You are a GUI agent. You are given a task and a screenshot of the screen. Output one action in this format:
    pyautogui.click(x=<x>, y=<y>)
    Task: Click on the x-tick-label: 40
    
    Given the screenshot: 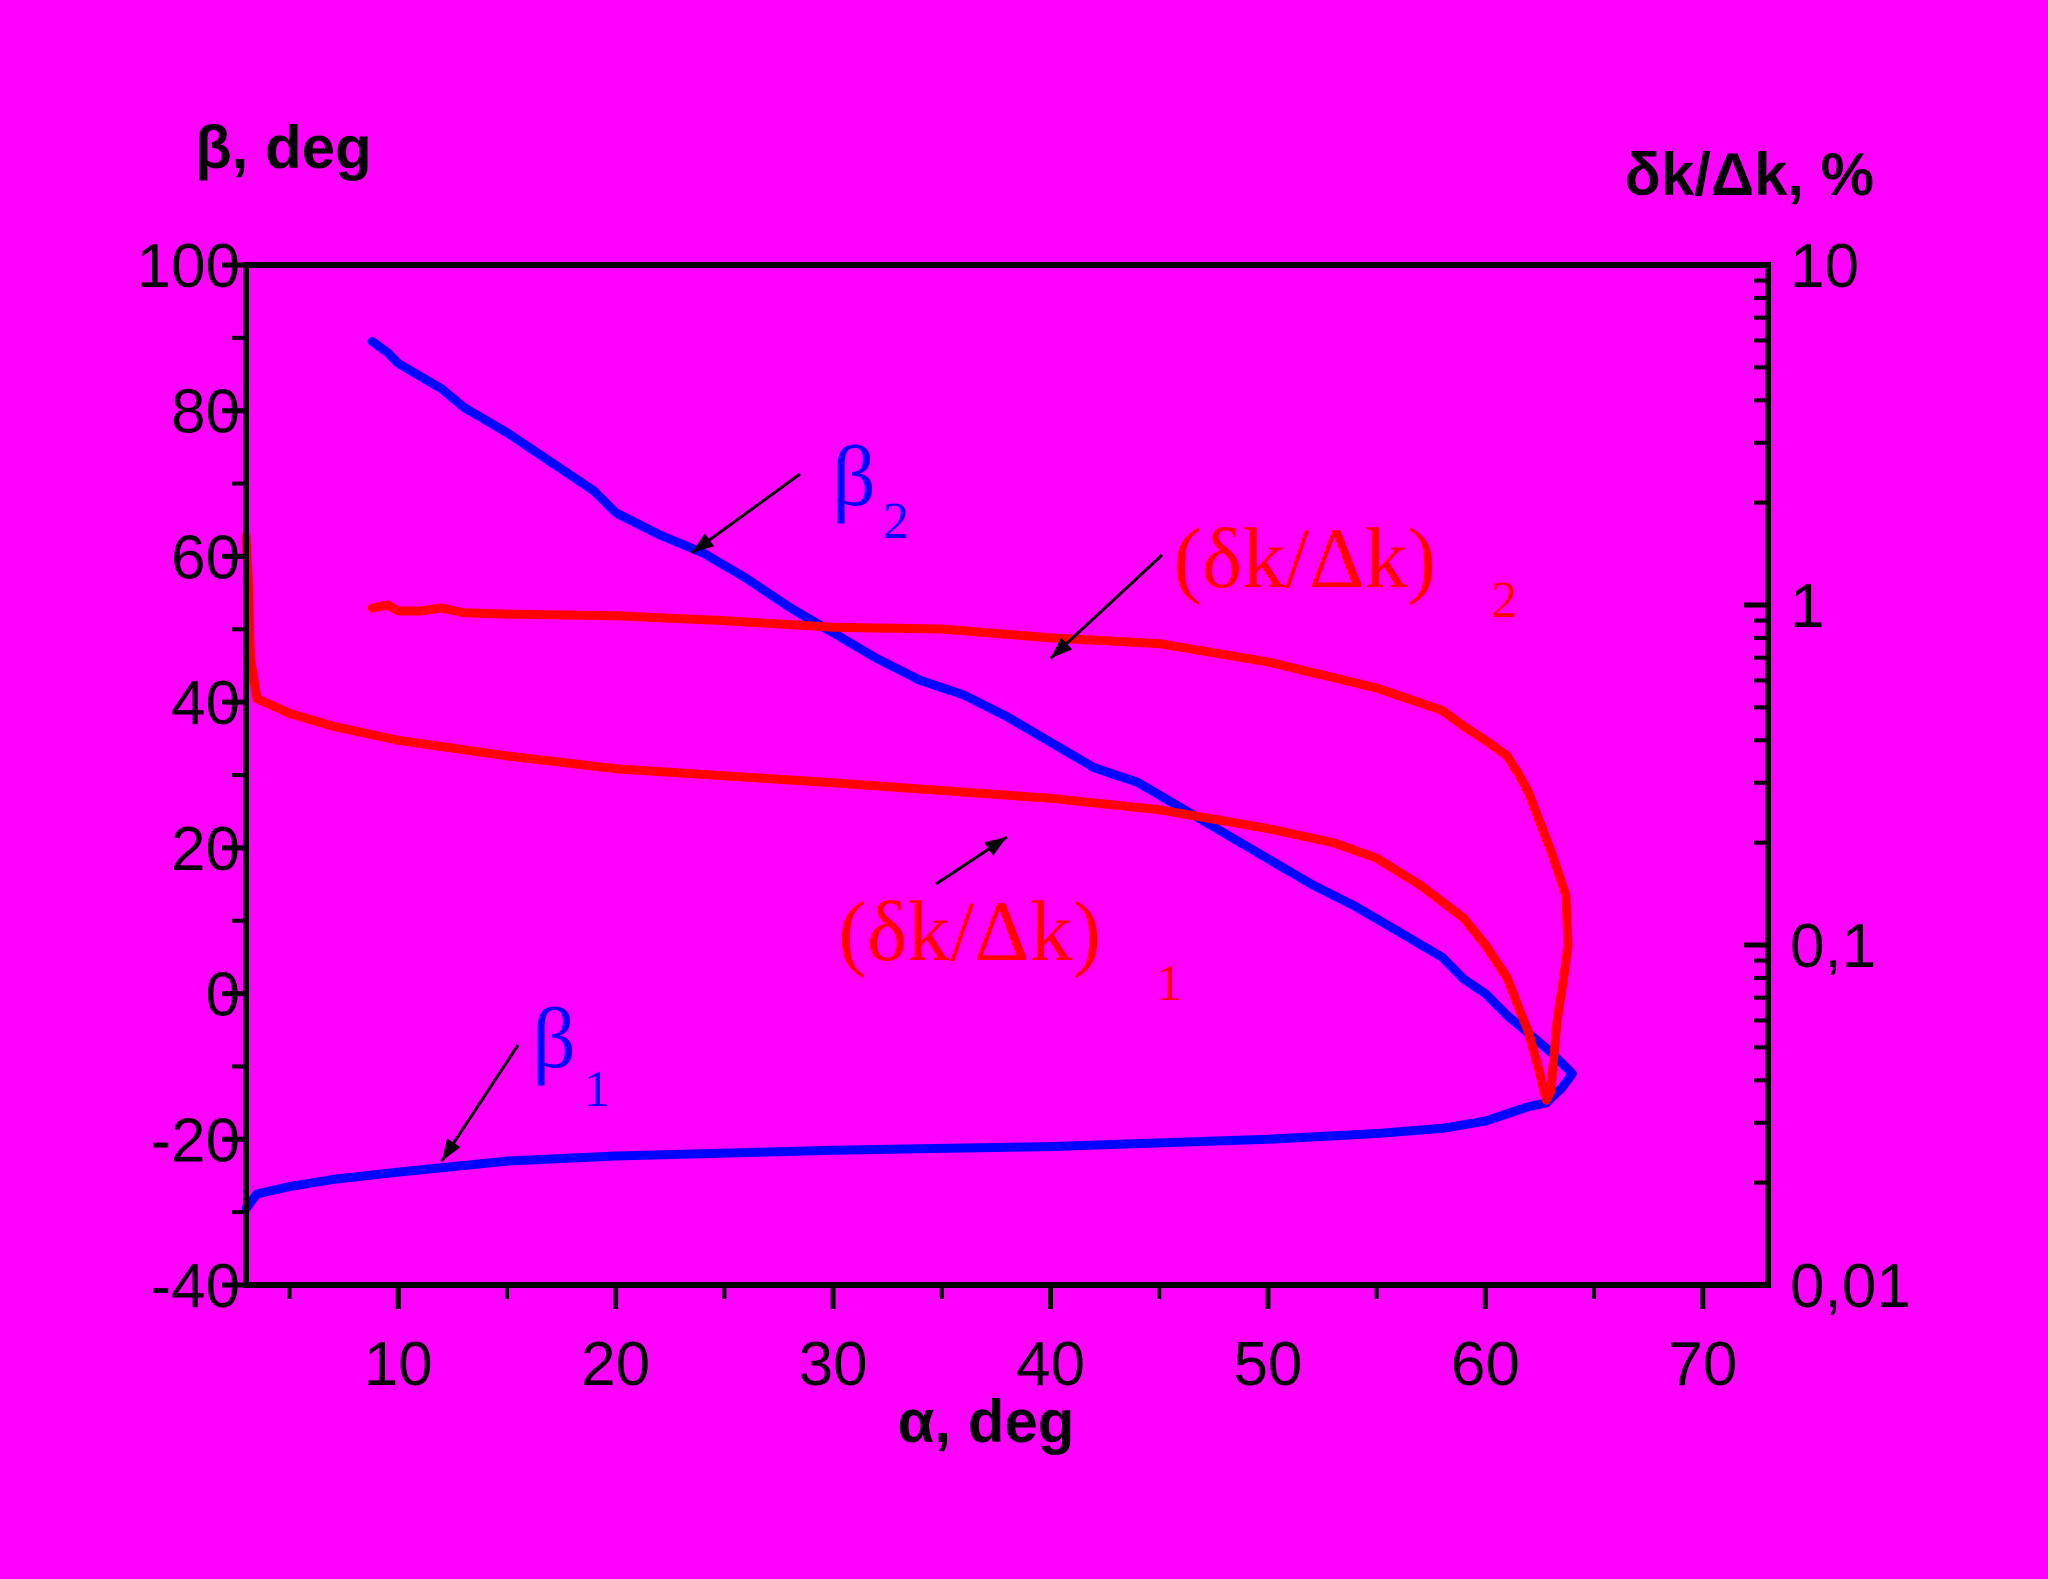 What is the action you would take?
    pyautogui.click(x=1050, y=1364)
    